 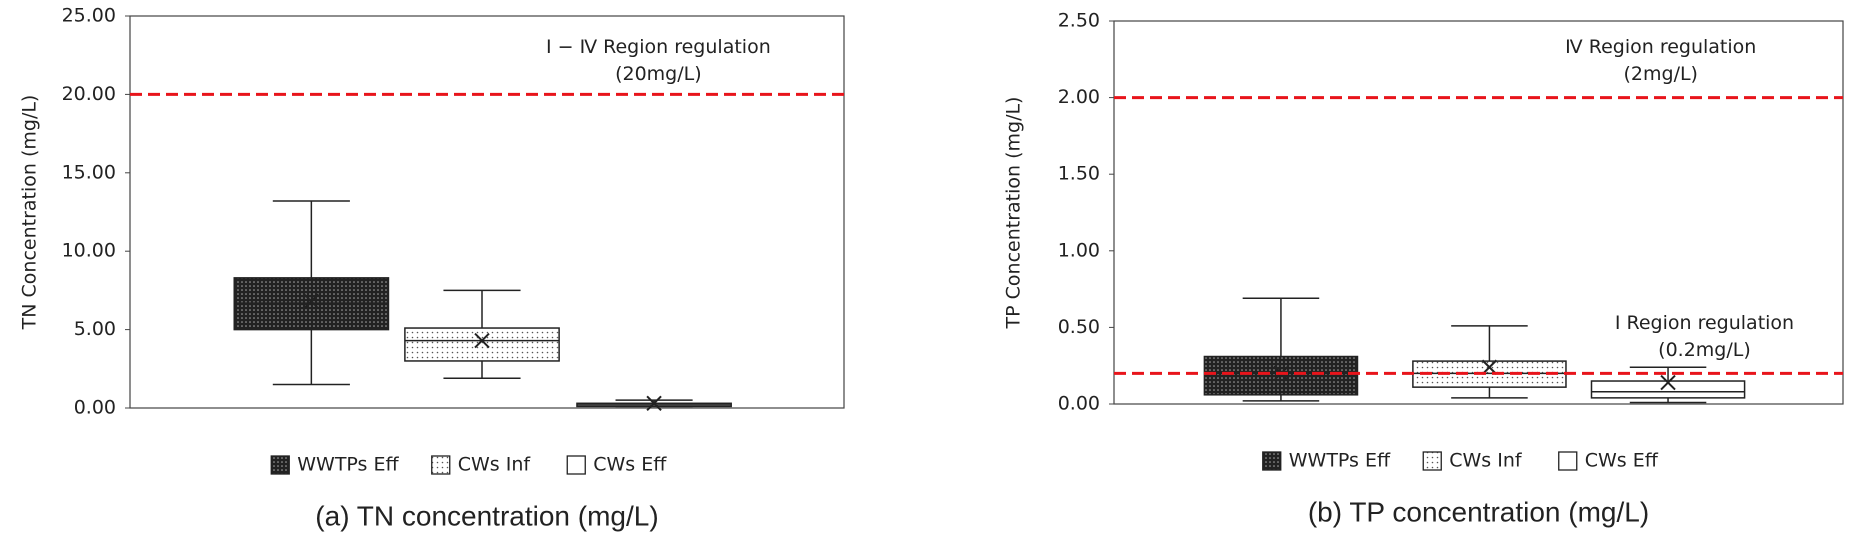 What do you see at coordinates (89, 172) in the screenshot?
I see `y-tick-label: 15.00` at bounding box center [89, 172].